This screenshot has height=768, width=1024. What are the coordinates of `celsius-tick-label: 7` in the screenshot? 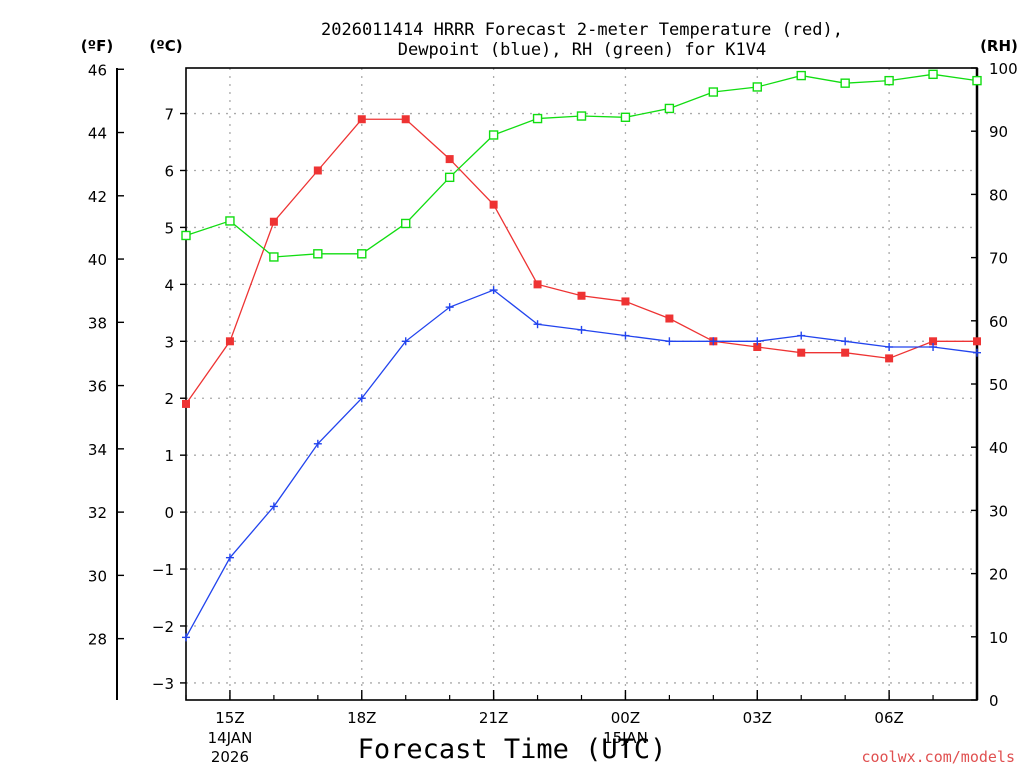 It's located at (169, 115).